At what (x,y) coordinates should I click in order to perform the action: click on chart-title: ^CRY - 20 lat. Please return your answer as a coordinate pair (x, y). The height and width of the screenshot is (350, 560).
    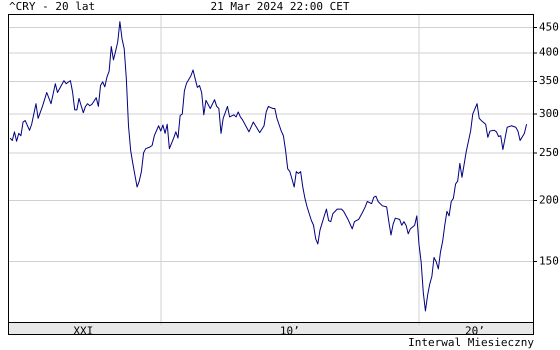
    Looking at the image, I should click on (52, 6).